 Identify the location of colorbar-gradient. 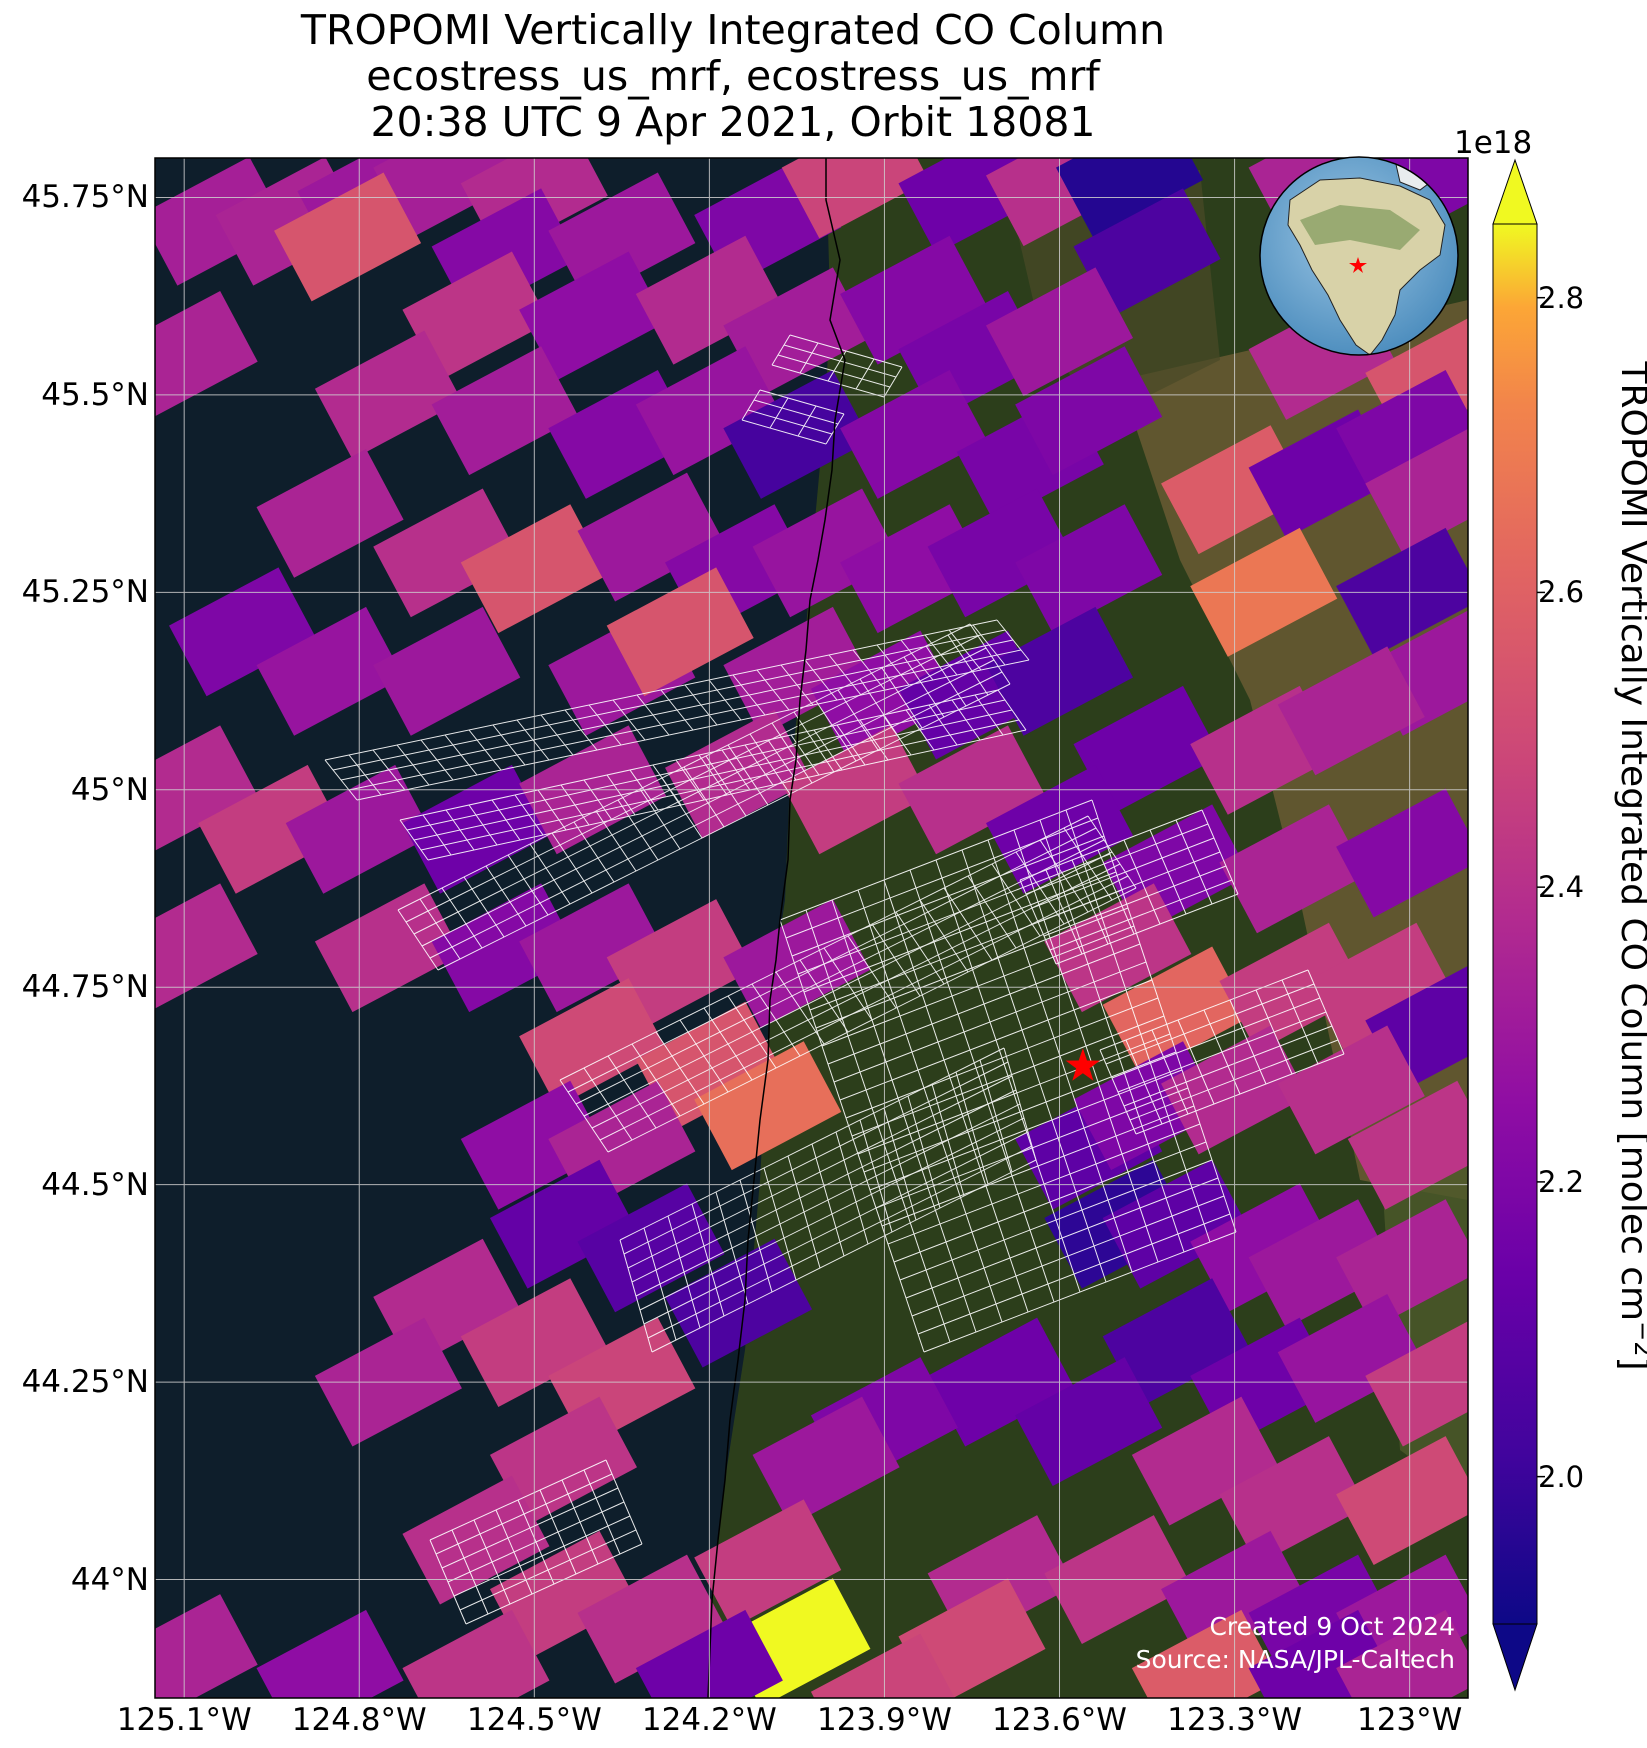
(1515, 924).